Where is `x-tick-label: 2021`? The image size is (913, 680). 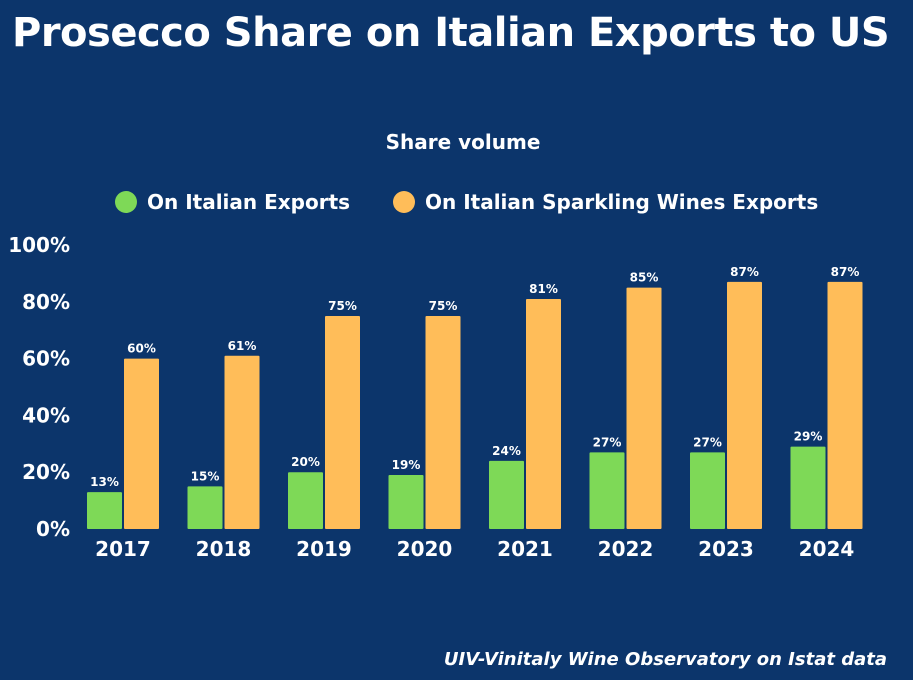 x-tick-label: 2021 is located at coordinates (525, 549).